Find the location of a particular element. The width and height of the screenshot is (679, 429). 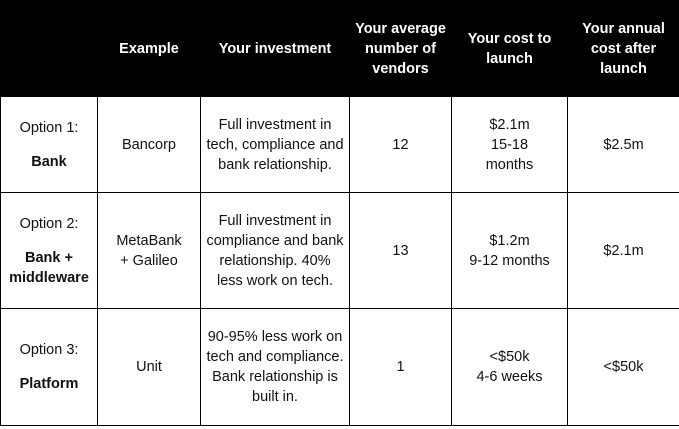

option-name: Bank is located at coordinates (49, 161).